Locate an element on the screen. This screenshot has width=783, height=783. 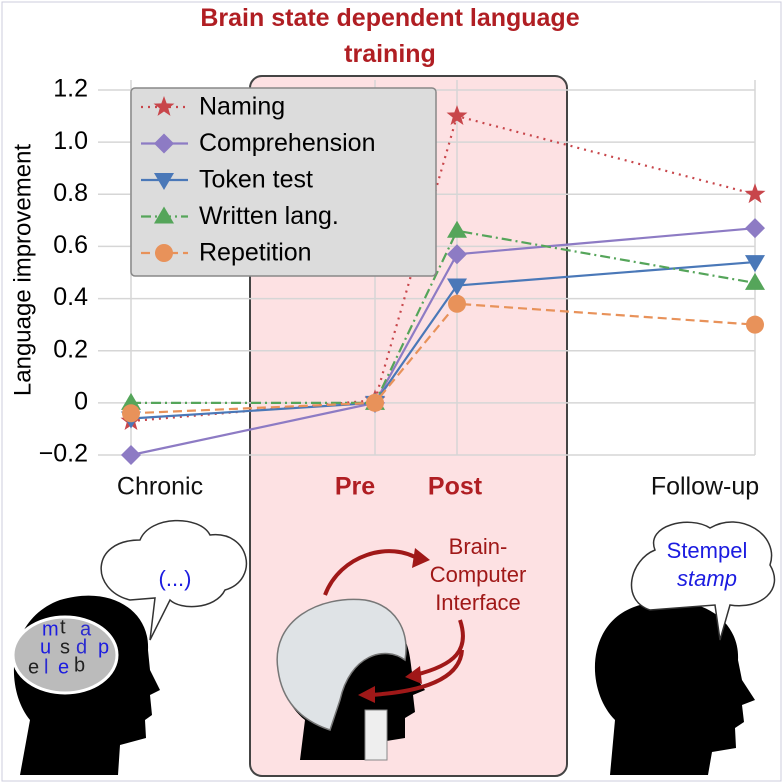
y-axis-label: Language improvement is located at coordinates (22, 270).